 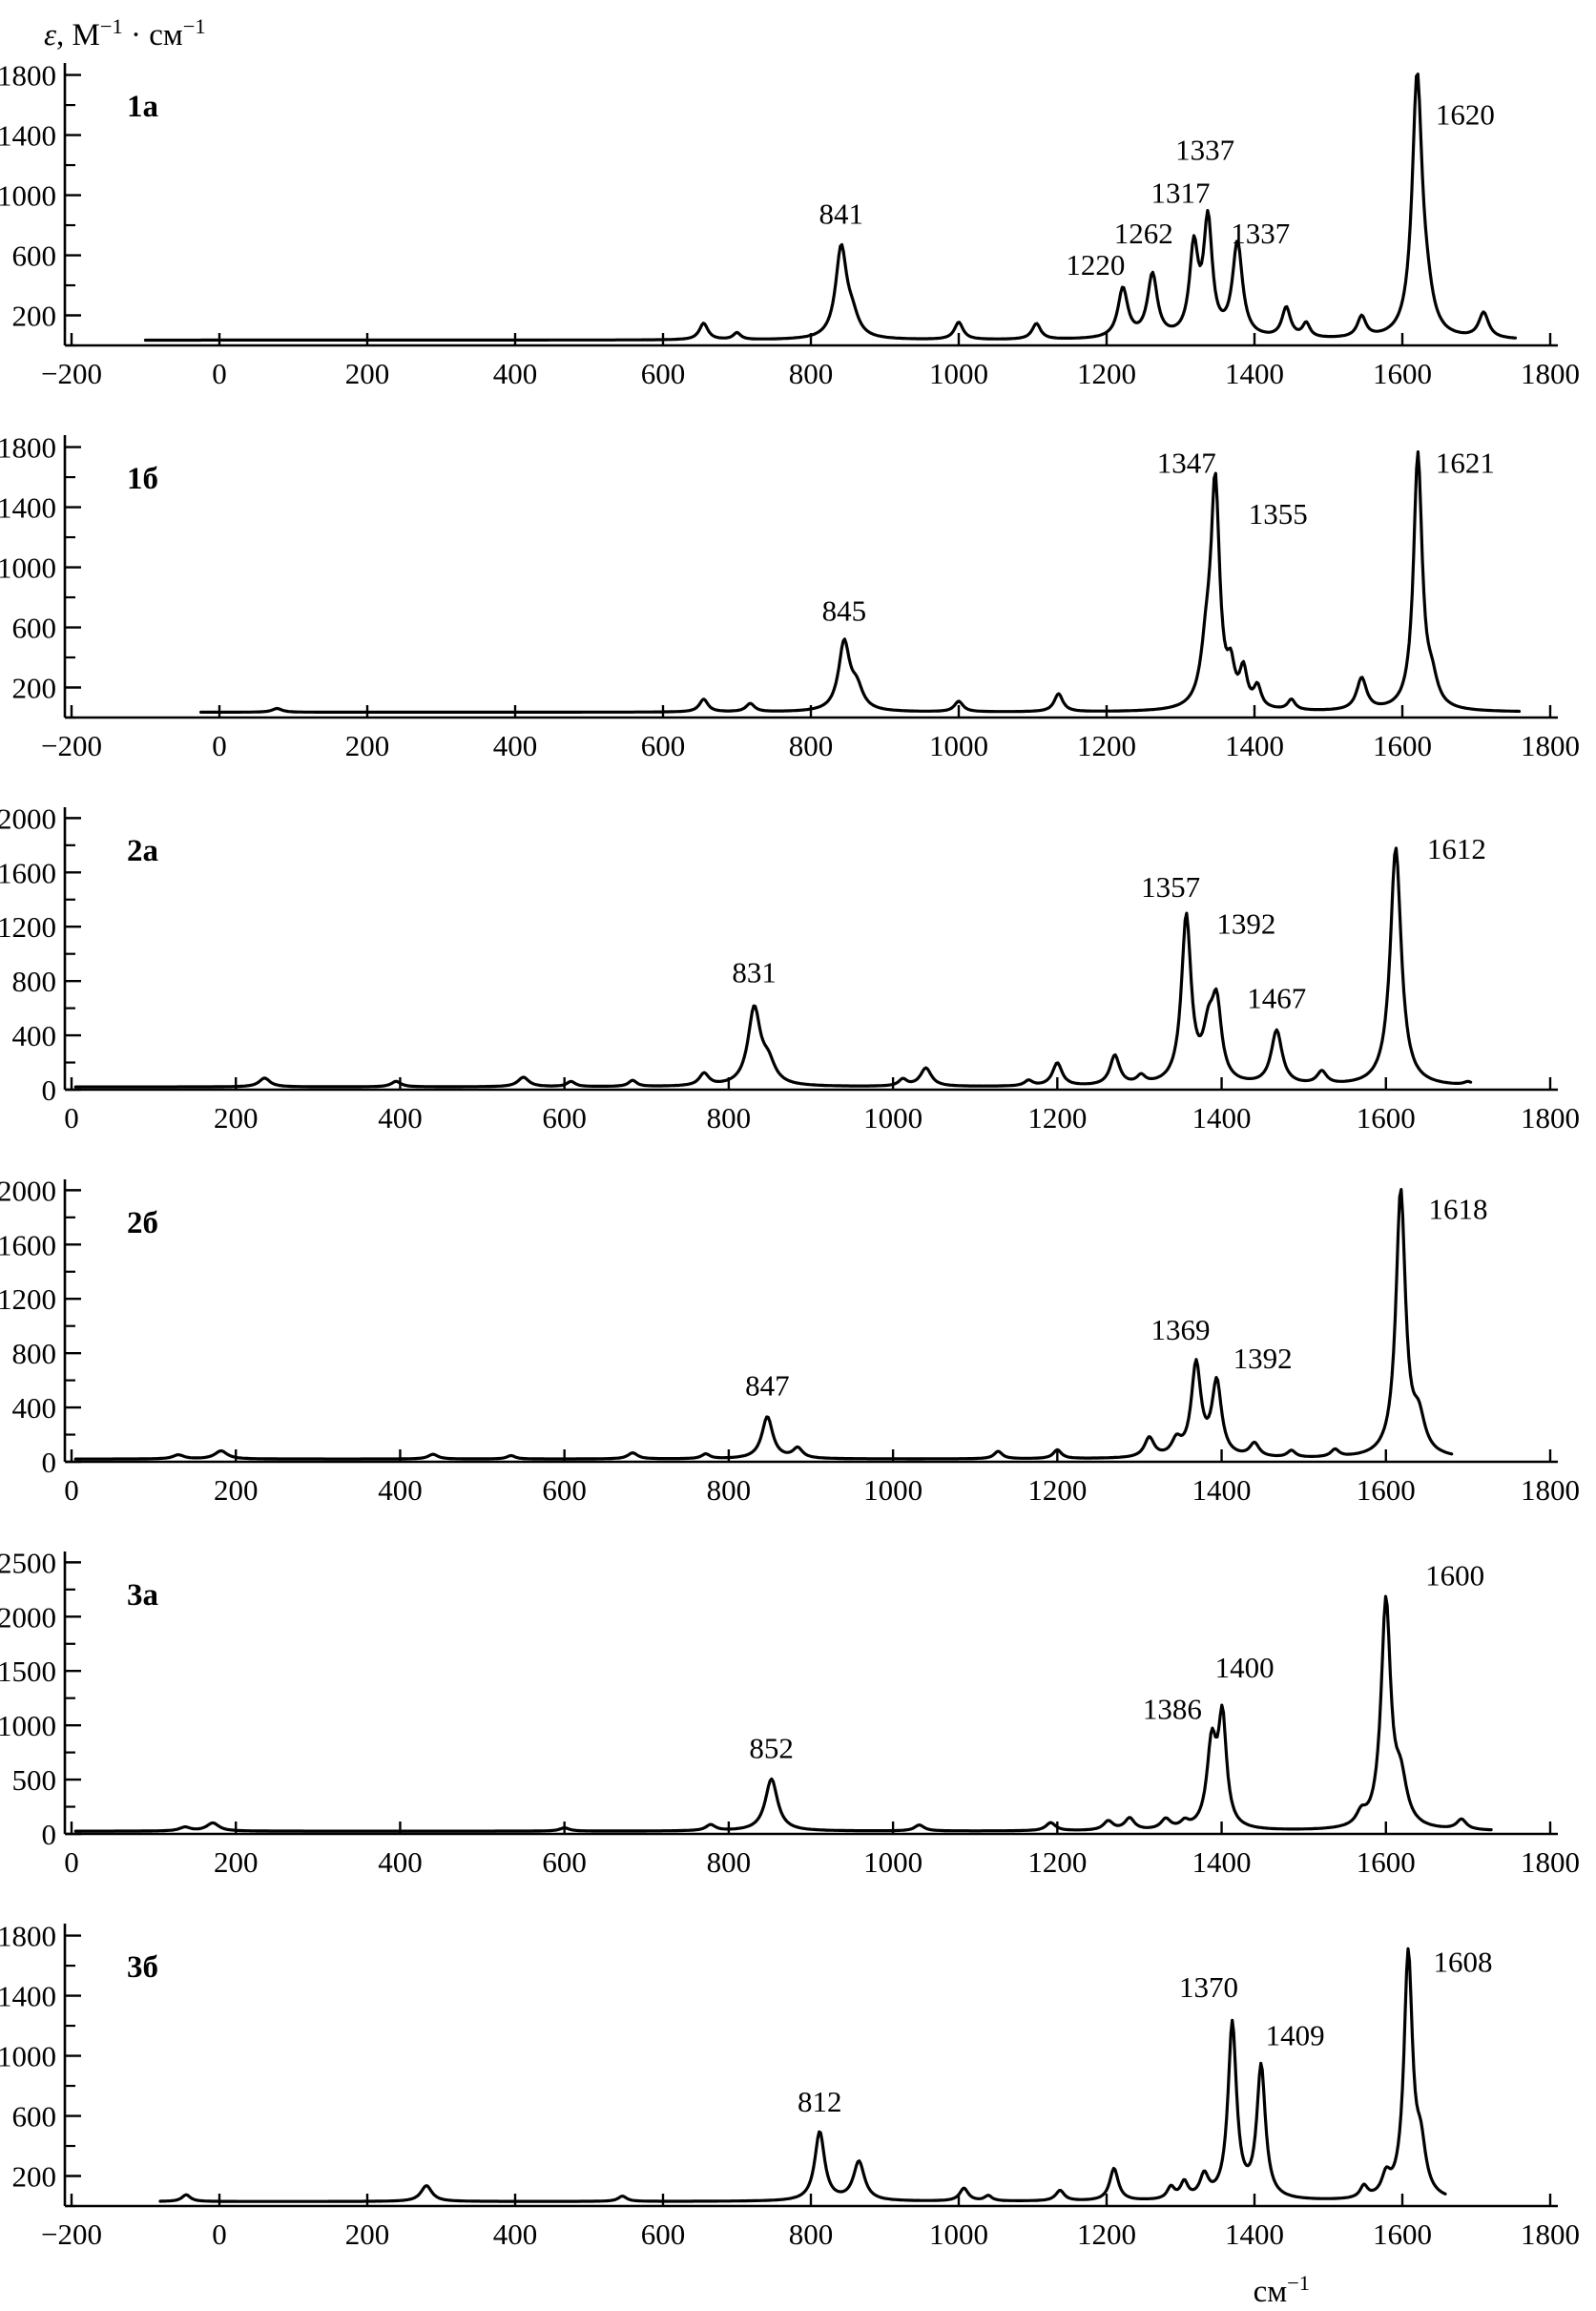 I want to click on peak-label-847: 847, so click(x=768, y=1385).